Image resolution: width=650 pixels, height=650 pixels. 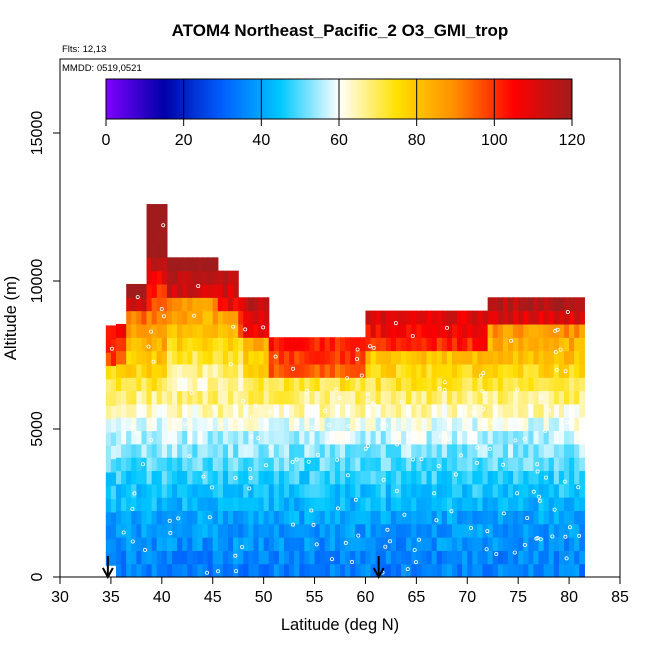 I want to click on x-tick-label: 40, so click(x=162, y=597).